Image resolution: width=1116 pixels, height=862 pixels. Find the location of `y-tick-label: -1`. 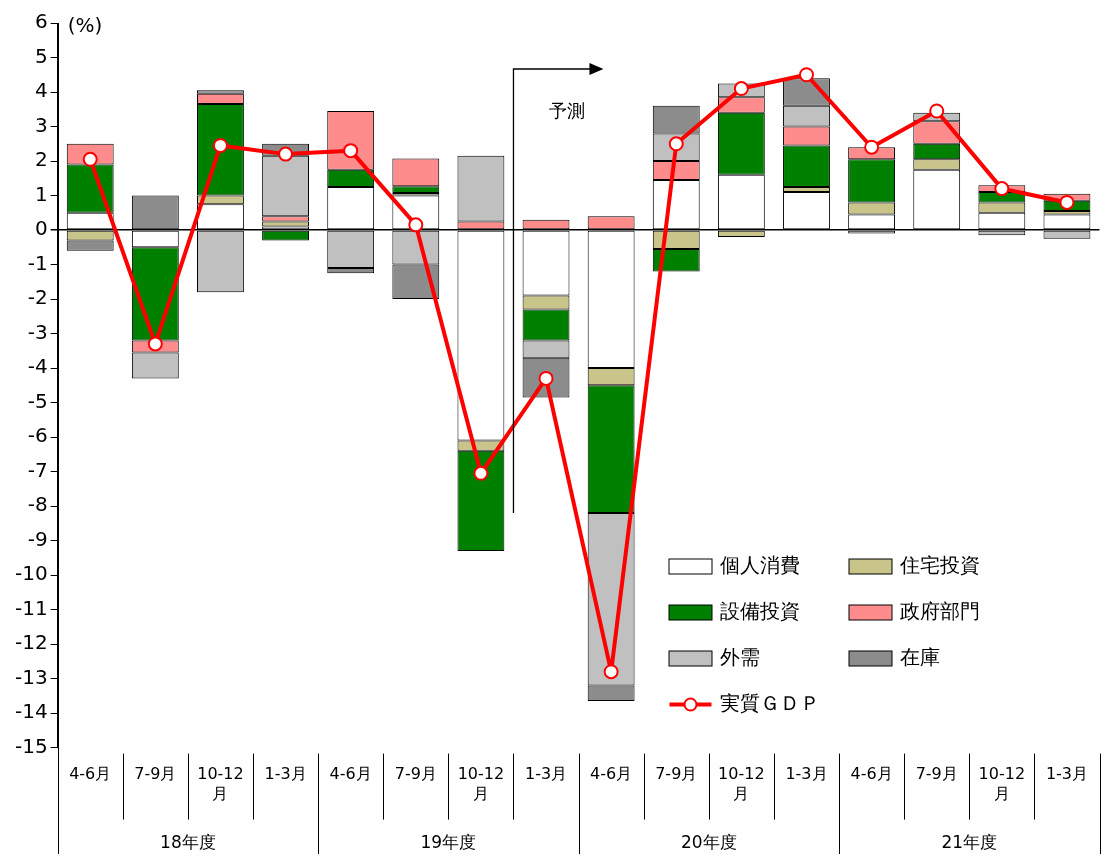

y-tick-label: -1 is located at coordinates (37, 262).